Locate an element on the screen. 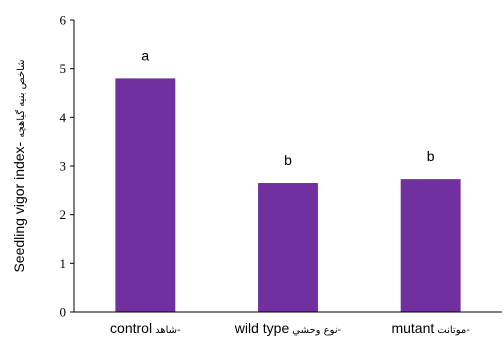 This screenshot has width=504, height=345. x-category-label: wild type نوع وحشي- is located at coordinates (288, 328).